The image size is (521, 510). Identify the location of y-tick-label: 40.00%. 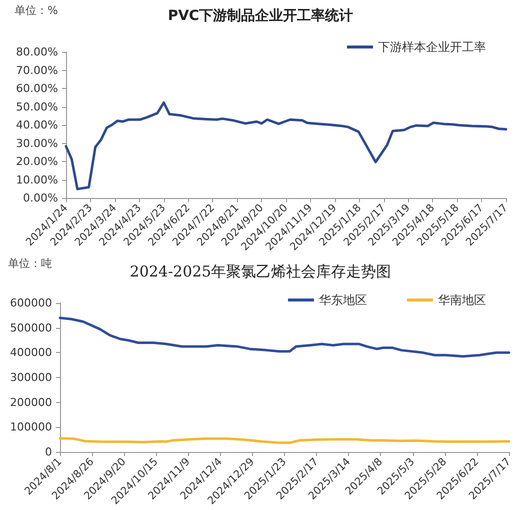
(37, 125).